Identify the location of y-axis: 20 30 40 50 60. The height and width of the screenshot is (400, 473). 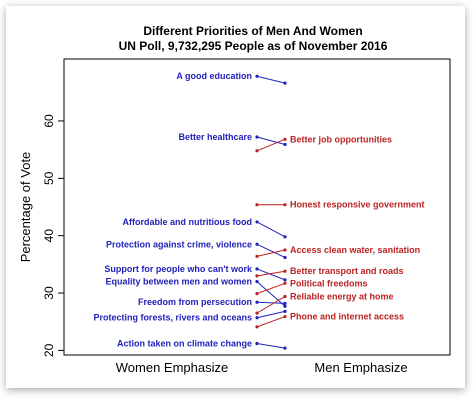
(53, 235).